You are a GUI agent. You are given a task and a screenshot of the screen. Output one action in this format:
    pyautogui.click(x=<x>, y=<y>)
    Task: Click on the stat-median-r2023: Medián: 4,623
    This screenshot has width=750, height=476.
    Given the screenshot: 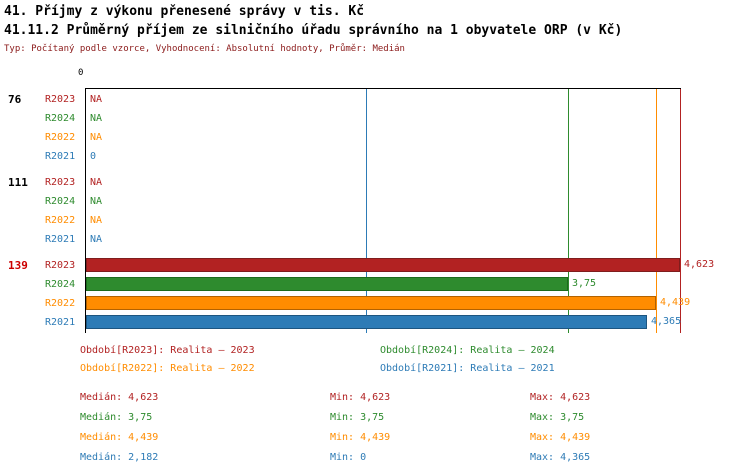 What is the action you would take?
    pyautogui.click(x=119, y=397)
    